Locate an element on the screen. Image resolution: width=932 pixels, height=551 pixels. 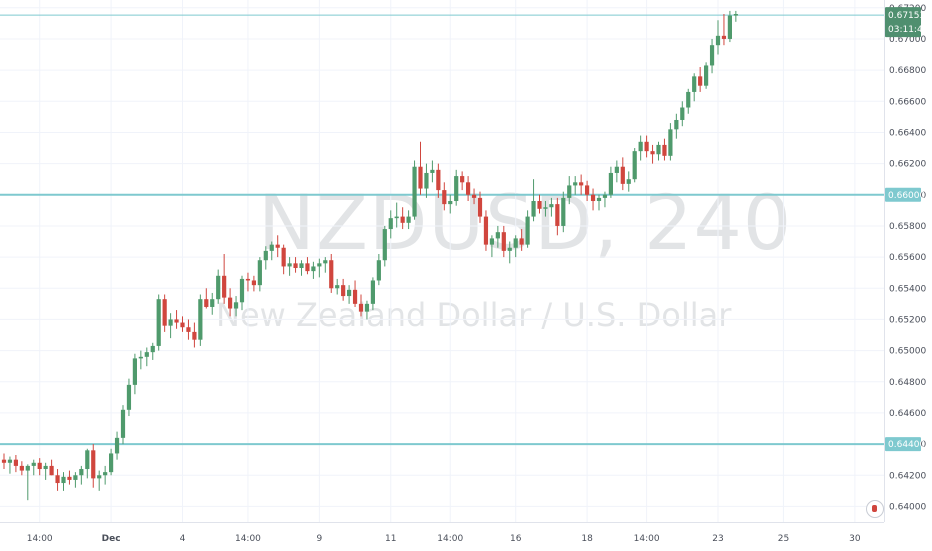
price-tick-label: 0.67000 is located at coordinates (907, 40).